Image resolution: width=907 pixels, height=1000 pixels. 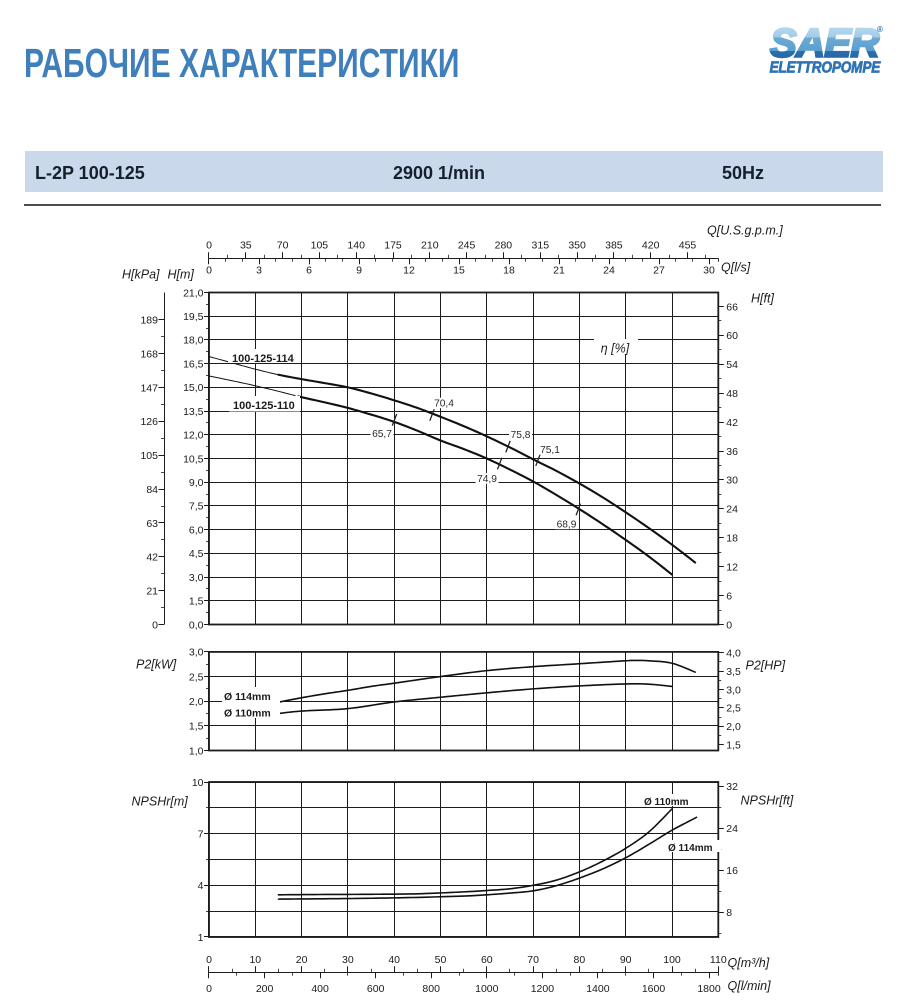 I want to click on svg-text: H[kPa], so click(x=141, y=275).